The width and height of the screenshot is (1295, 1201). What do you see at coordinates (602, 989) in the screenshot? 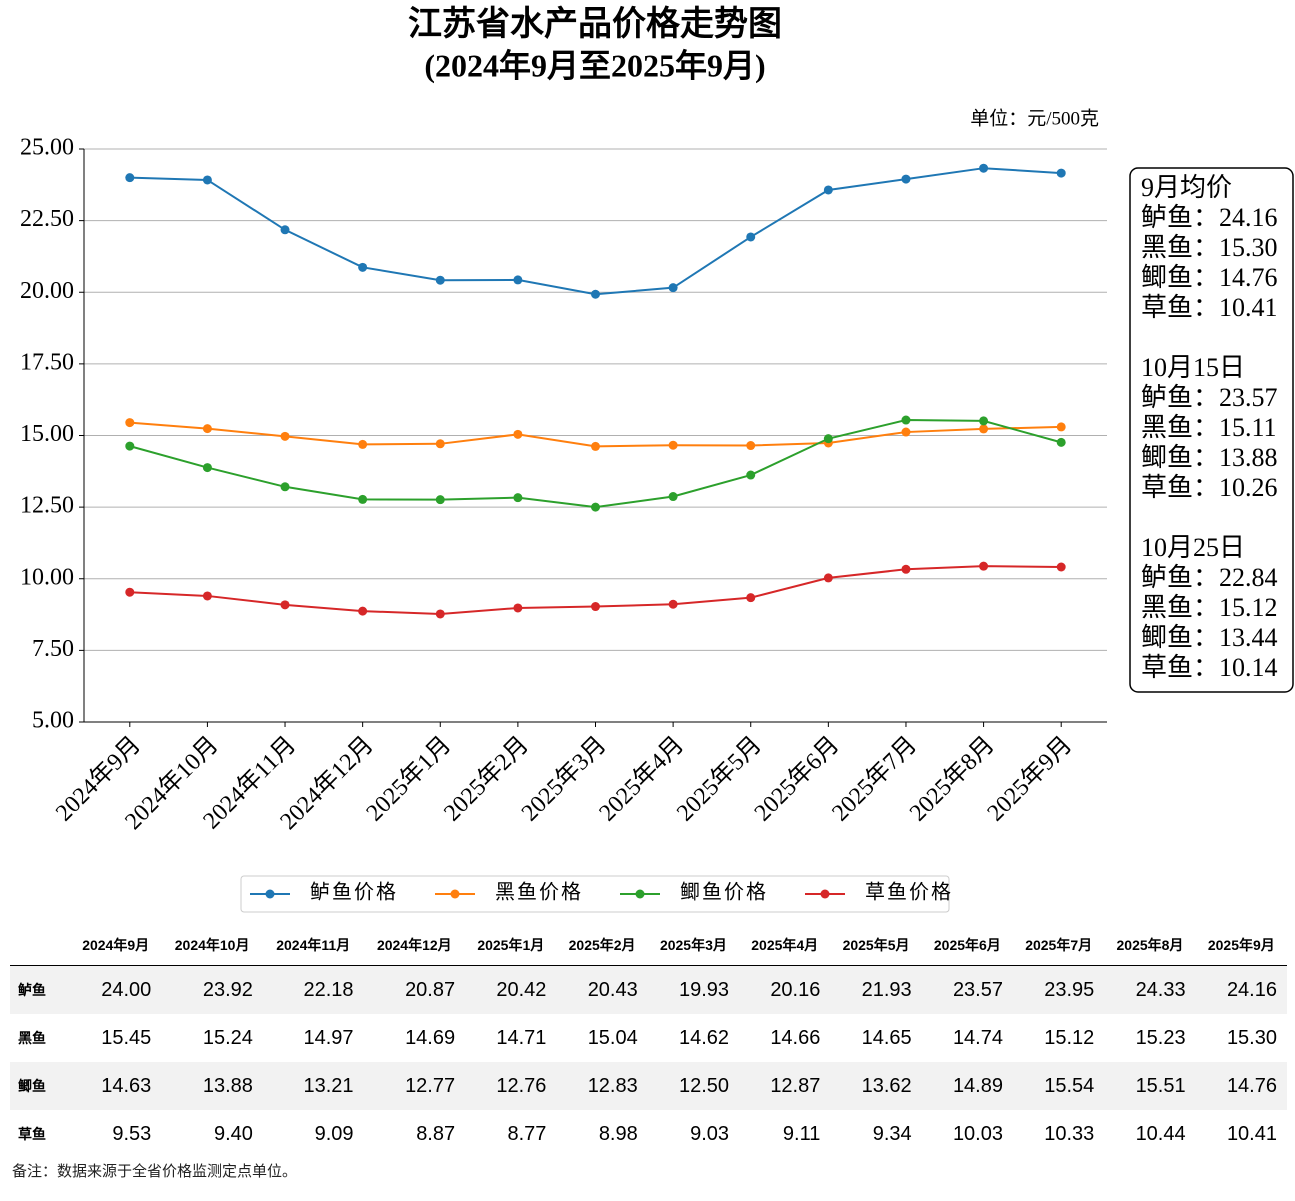
I see `table-cell: 20.43` at bounding box center [602, 989].